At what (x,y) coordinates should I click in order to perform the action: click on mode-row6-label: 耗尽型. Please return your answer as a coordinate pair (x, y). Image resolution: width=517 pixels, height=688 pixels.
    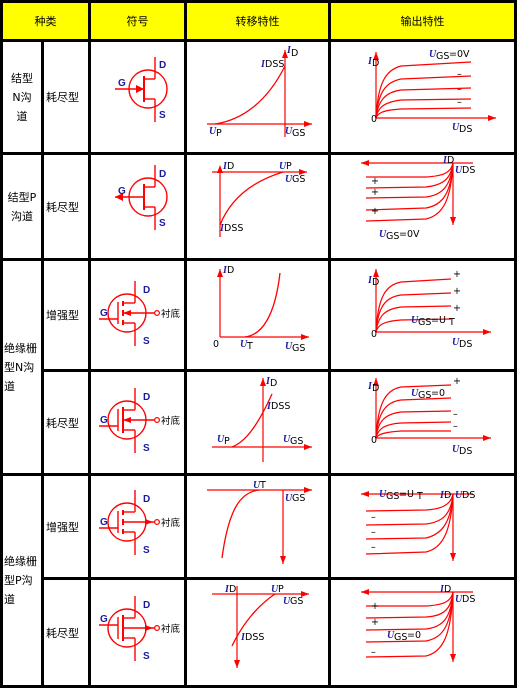
    Looking at the image, I should click on (62, 633).